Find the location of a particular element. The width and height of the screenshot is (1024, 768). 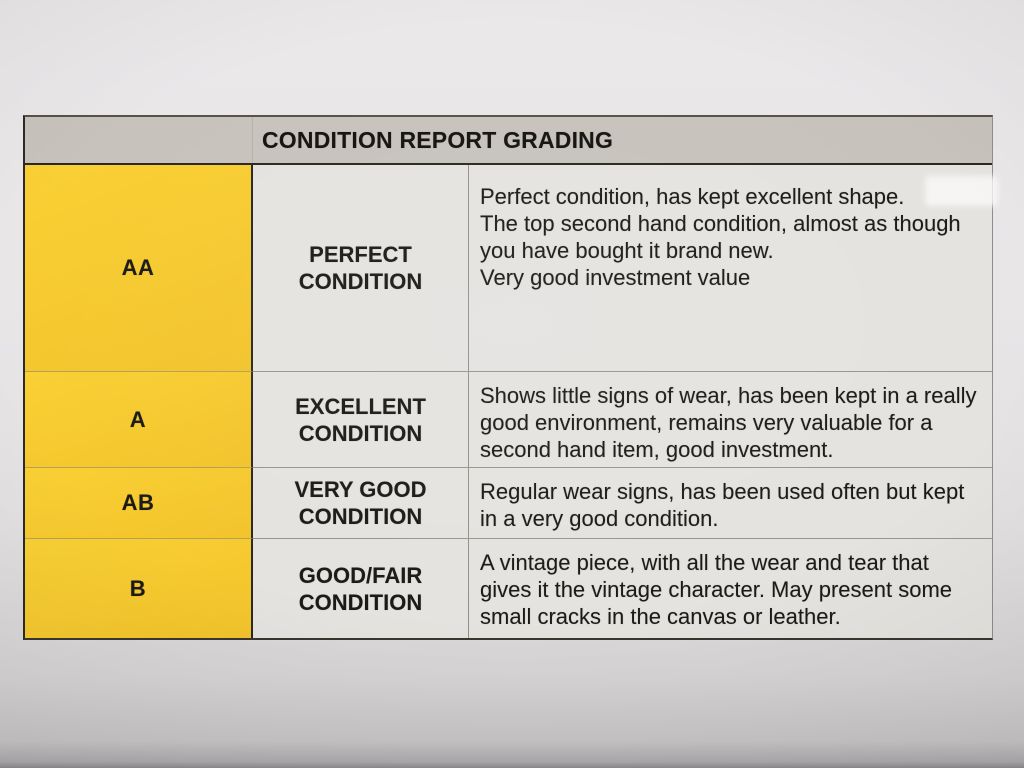

table-header-row: CONDITION REPORT GRADING is located at coordinates (508, 141).